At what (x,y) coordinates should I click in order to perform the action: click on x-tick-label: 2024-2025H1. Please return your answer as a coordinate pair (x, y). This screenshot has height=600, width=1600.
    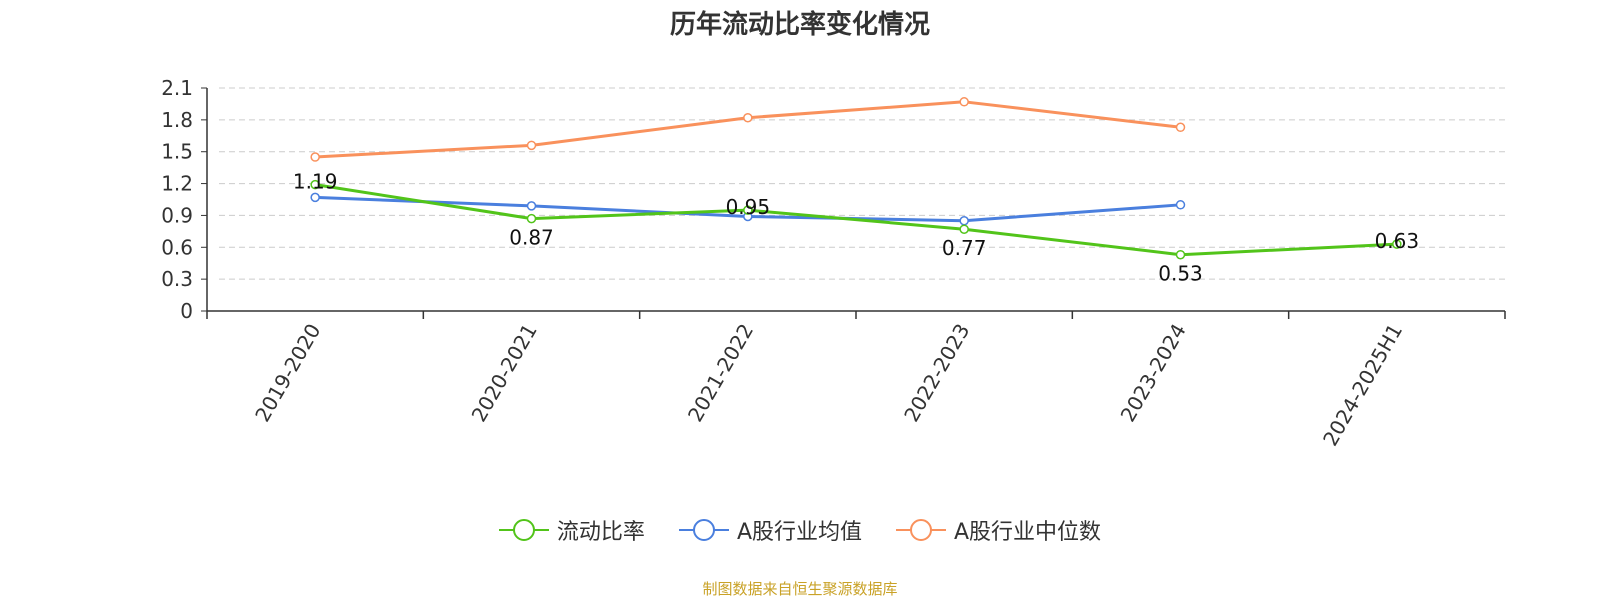
    Looking at the image, I should click on (1362, 385).